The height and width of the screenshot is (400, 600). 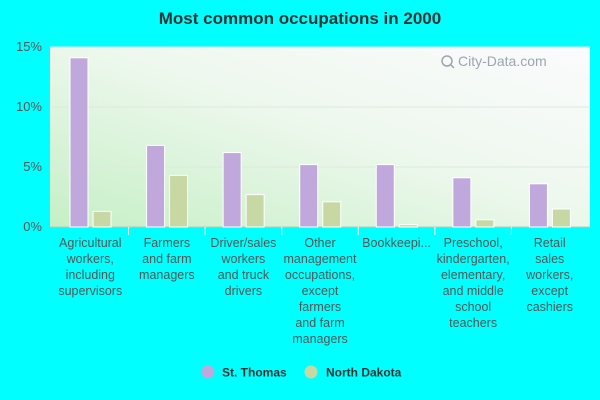 What do you see at coordinates (452, 66) in the screenshot?
I see `search-icon-handle` at bounding box center [452, 66].